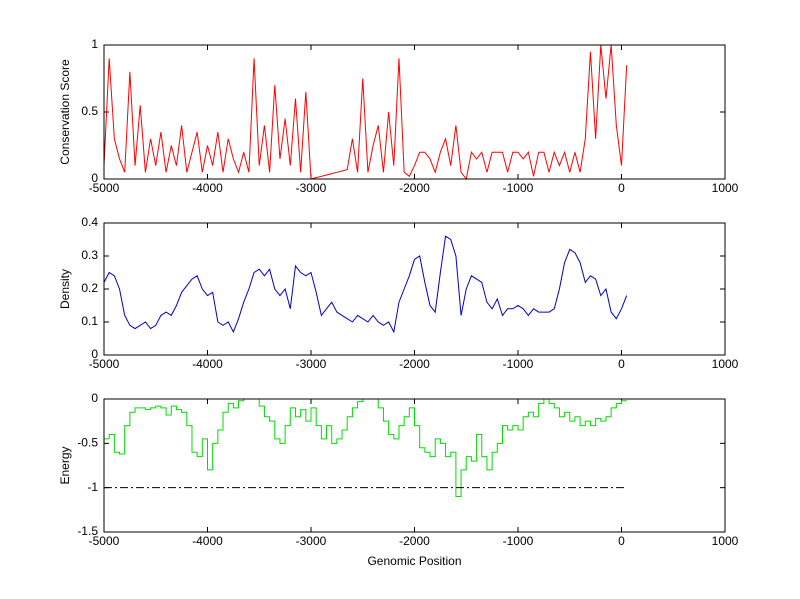  What do you see at coordinates (89, 321) in the screenshot?
I see `y-tick-label: 0.1` at bounding box center [89, 321].